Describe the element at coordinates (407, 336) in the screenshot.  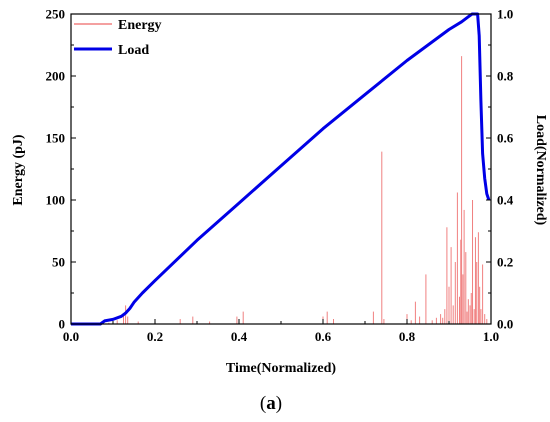
I see `x-tick-label: 0.8` at that location.